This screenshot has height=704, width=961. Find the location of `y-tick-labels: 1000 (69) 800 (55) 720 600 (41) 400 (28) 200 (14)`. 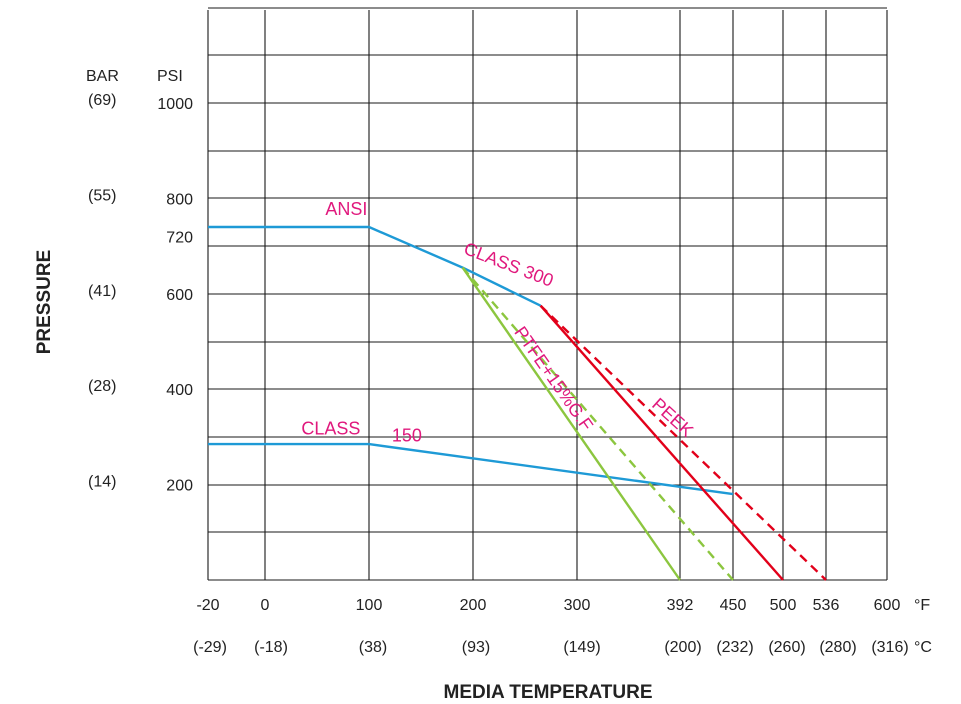

y-tick-labels: 1000 (69) 800 (55) 720 600 (41) 400 (28) 200 (14) is located at coordinates (140, 293).